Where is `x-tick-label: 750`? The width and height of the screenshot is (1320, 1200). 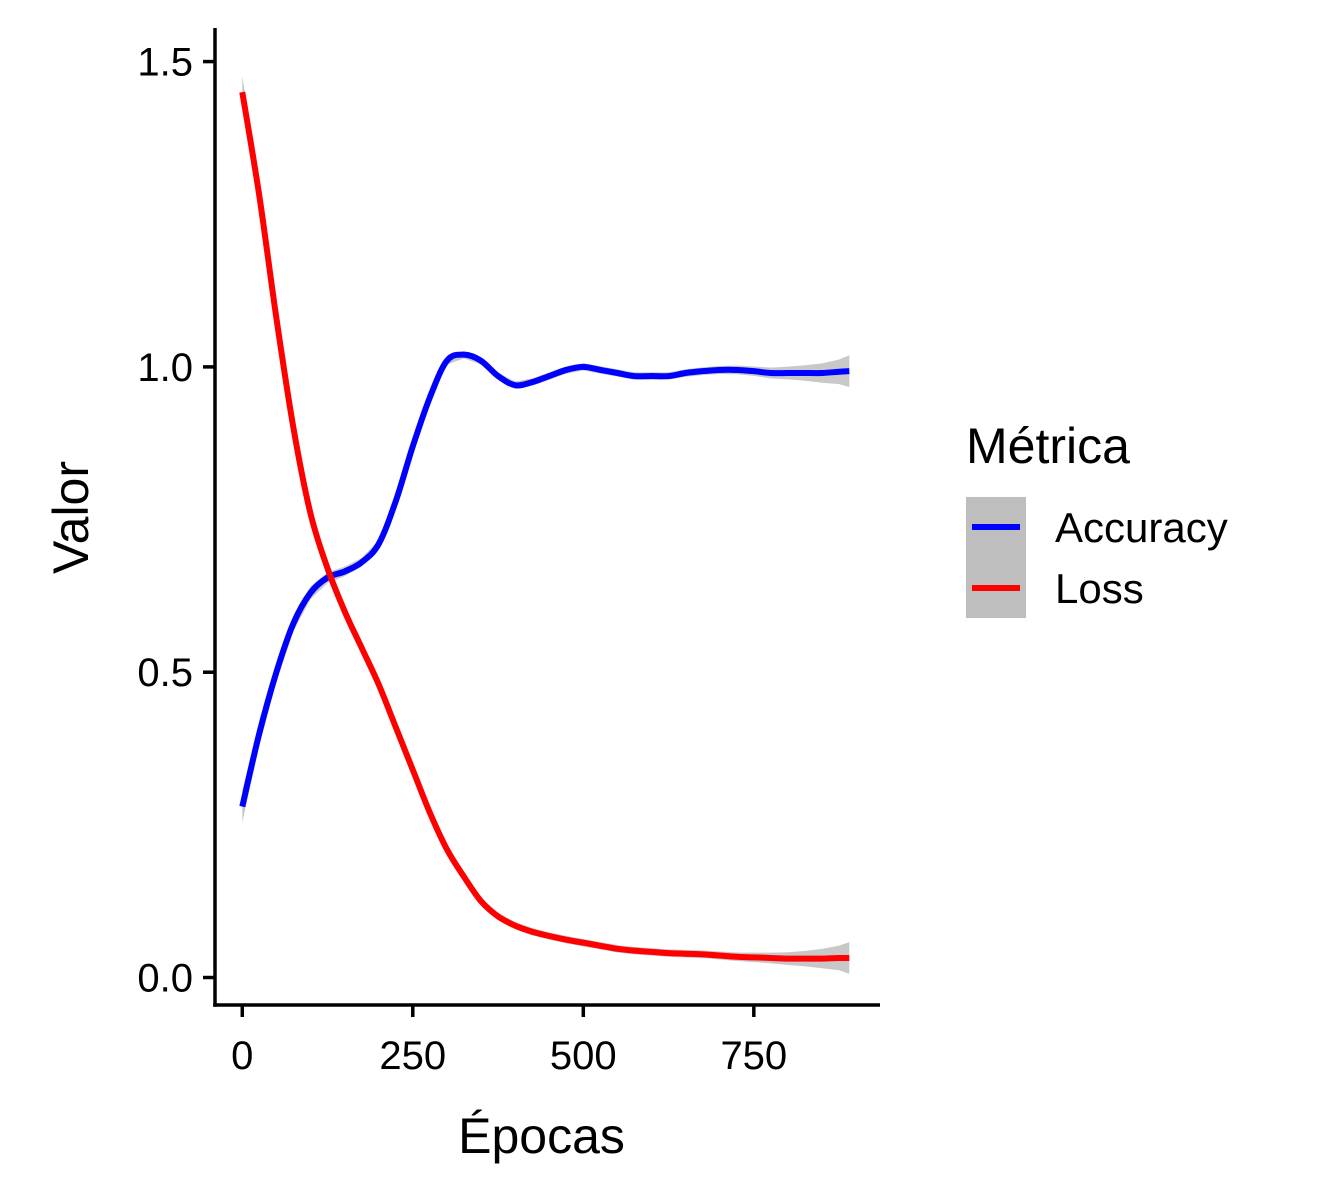 x-tick-label: 750 is located at coordinates (753, 1056).